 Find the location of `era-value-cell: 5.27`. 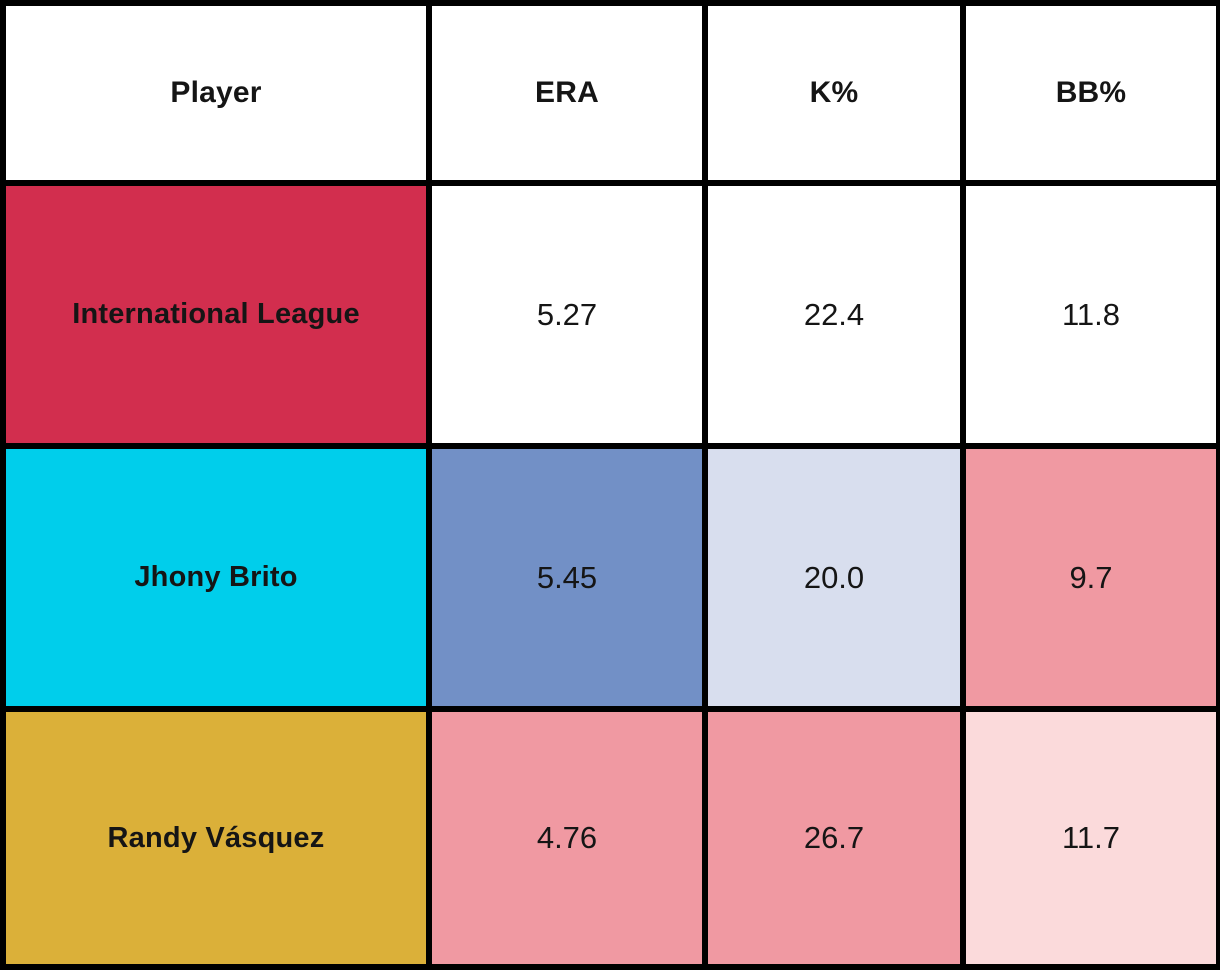

era-value-cell: 5.27 is located at coordinates (567, 314).